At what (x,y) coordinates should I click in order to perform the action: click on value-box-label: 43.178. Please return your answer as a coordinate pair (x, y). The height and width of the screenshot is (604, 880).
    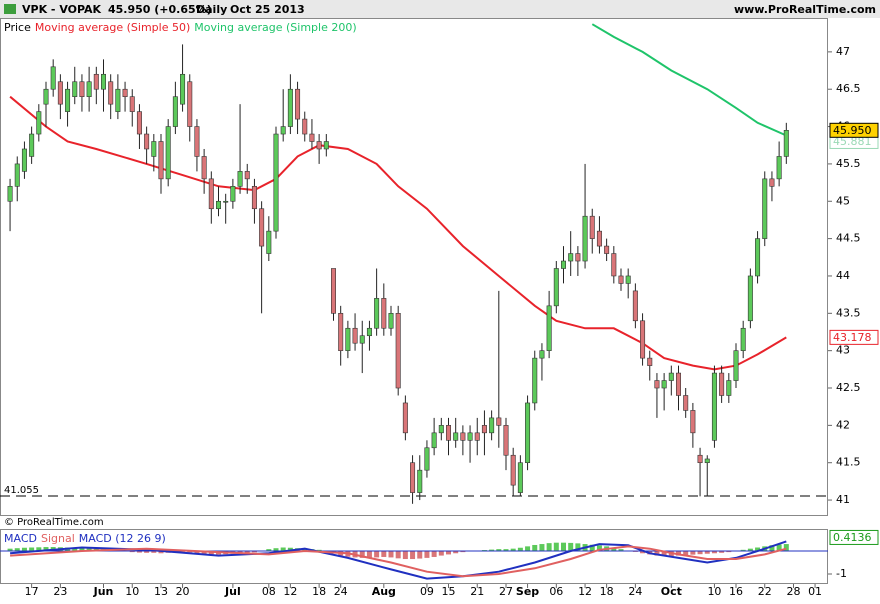
    Looking at the image, I should click on (852, 337).